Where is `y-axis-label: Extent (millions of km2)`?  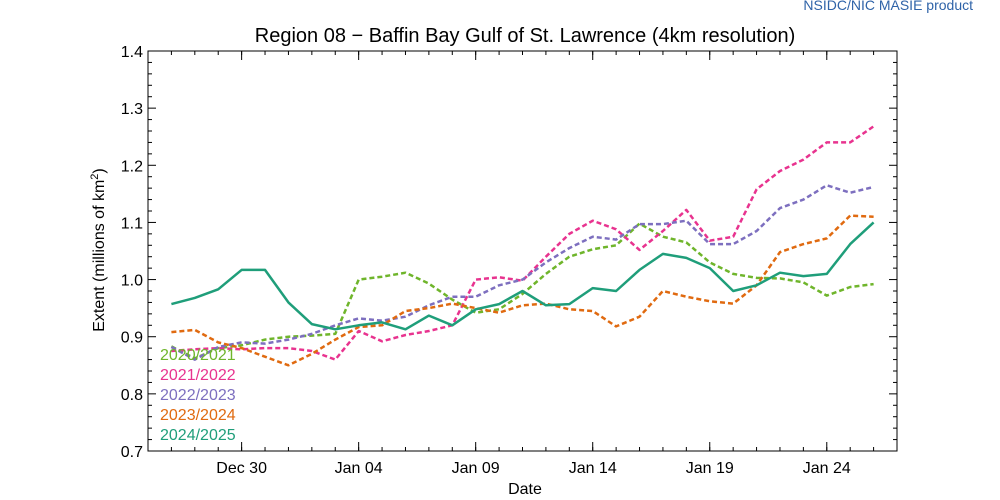 y-axis-label: Extent (millions of km2) is located at coordinates (98, 250).